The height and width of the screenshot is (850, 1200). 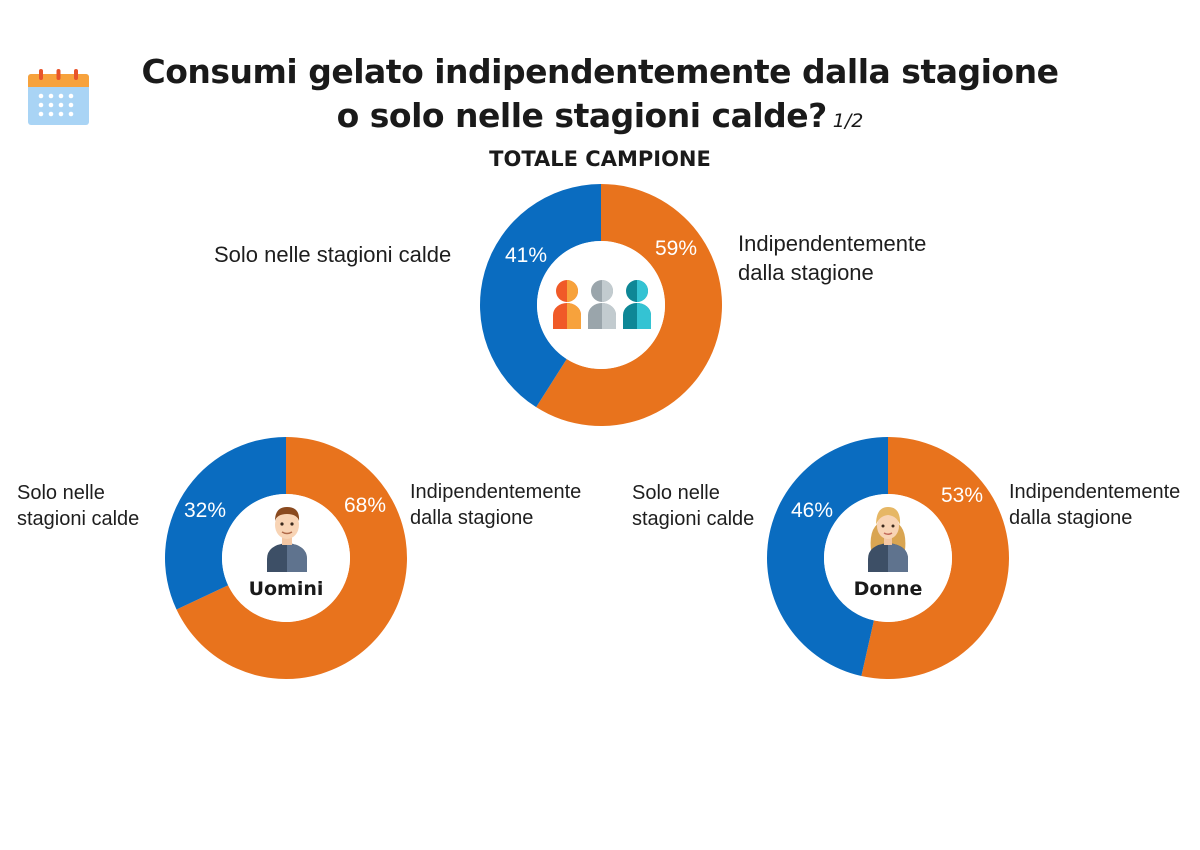 What do you see at coordinates (61, 493) in the screenshot?
I see `men-label-left-line1: Solo nelle` at bounding box center [61, 493].